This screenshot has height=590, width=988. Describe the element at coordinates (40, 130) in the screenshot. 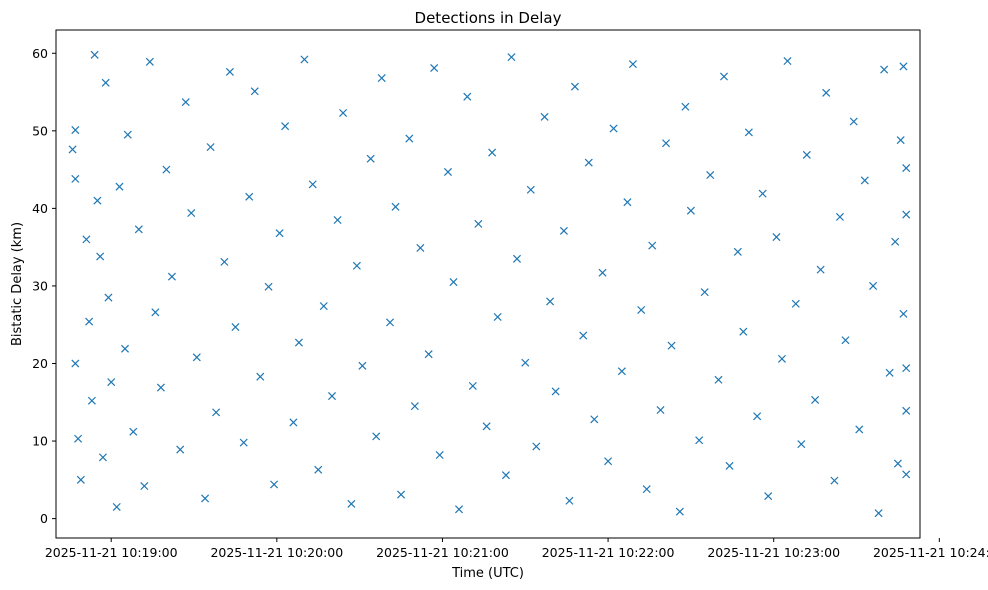

I see `y-tick-label: 50` at that location.